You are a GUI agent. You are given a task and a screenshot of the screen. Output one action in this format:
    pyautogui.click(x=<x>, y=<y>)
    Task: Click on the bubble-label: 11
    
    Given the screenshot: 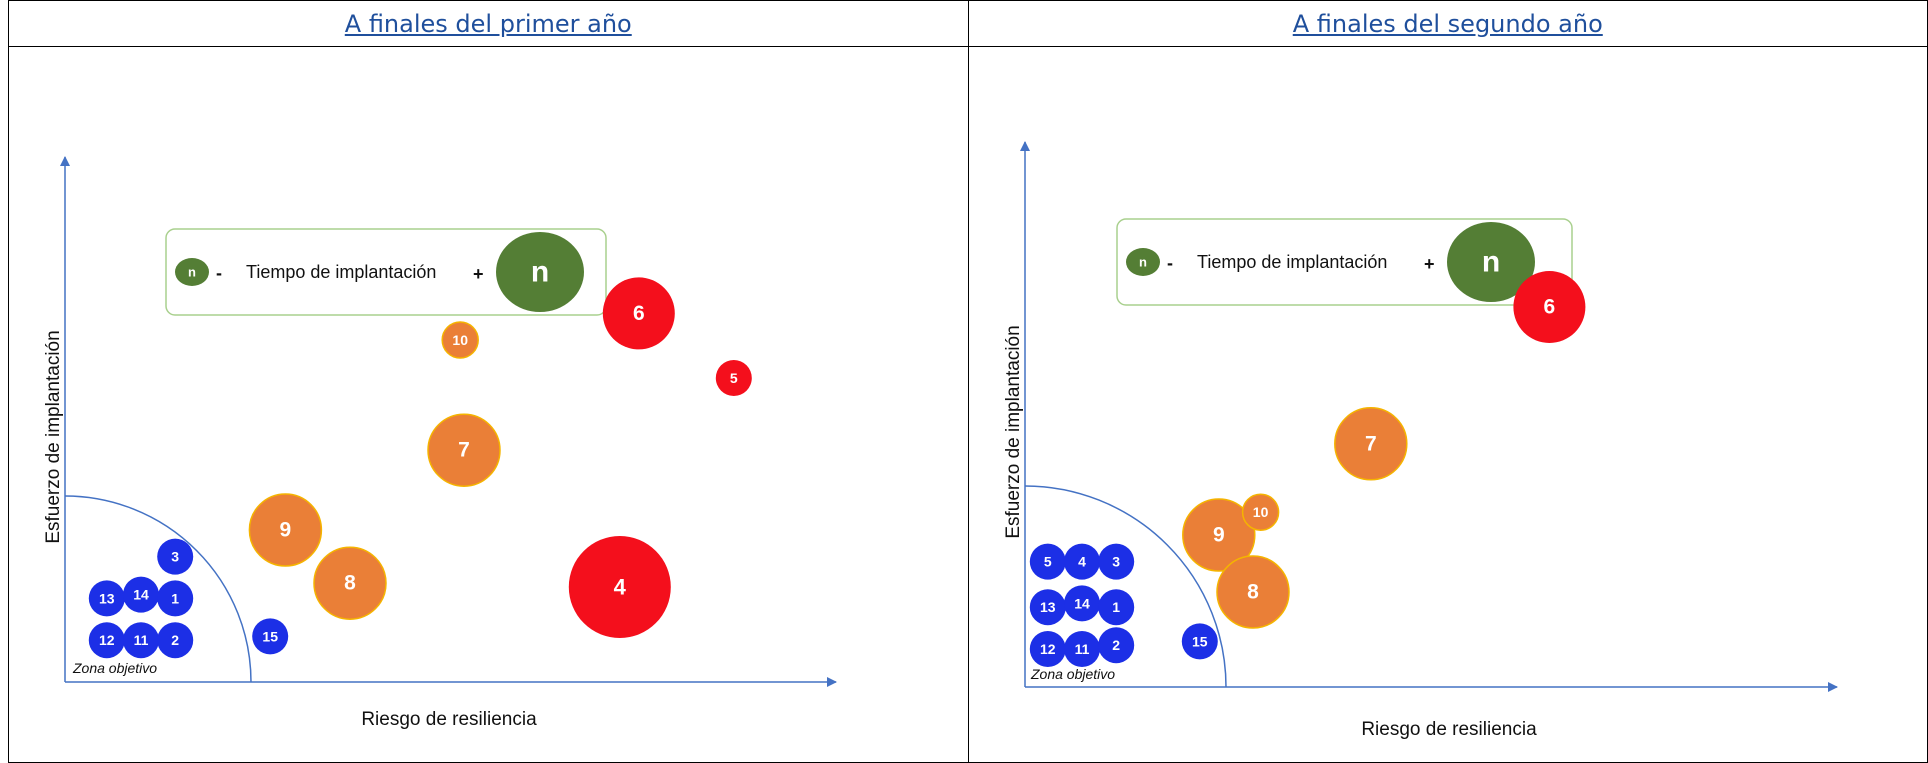 What is the action you would take?
    pyautogui.click(x=141, y=640)
    